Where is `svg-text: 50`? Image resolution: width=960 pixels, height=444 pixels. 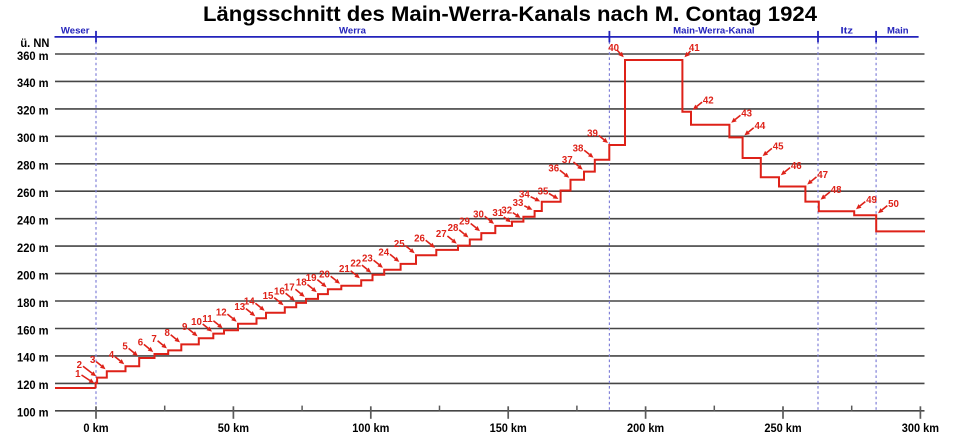
svg-text: 50 is located at coordinates (893, 204).